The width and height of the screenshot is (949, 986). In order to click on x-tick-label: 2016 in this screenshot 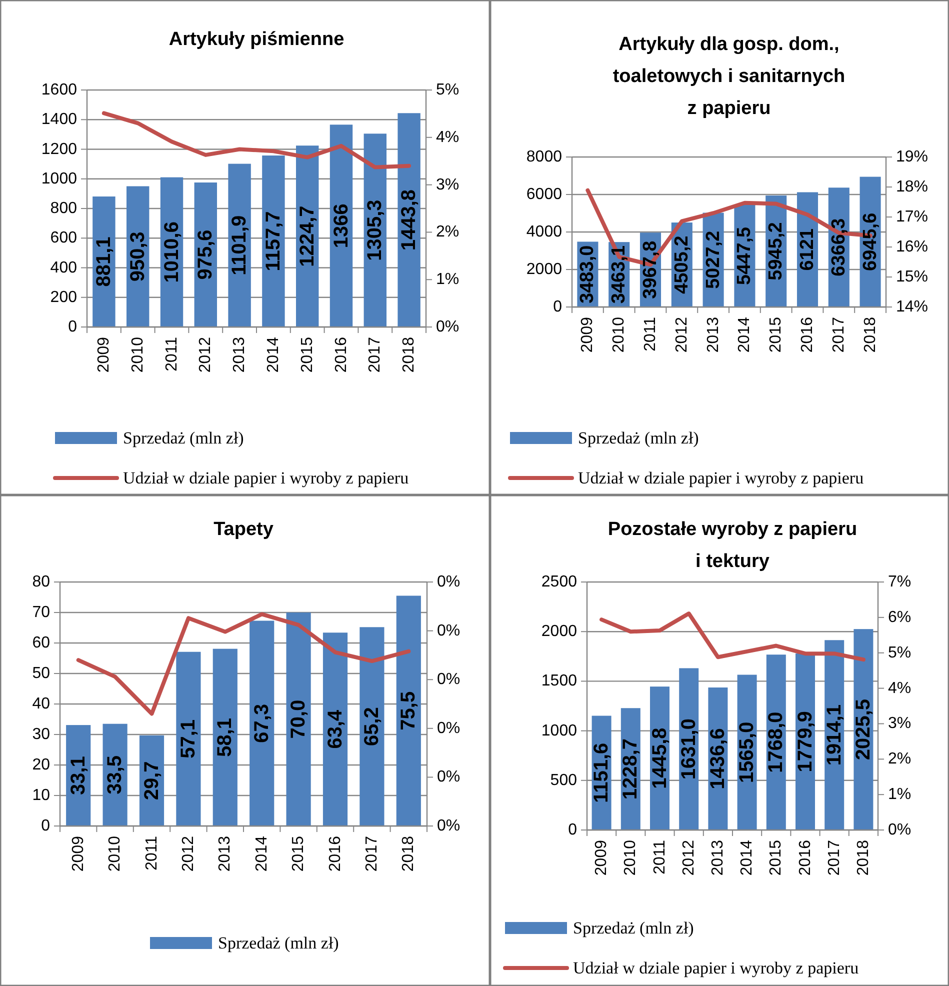, I will do `click(807, 334)`.